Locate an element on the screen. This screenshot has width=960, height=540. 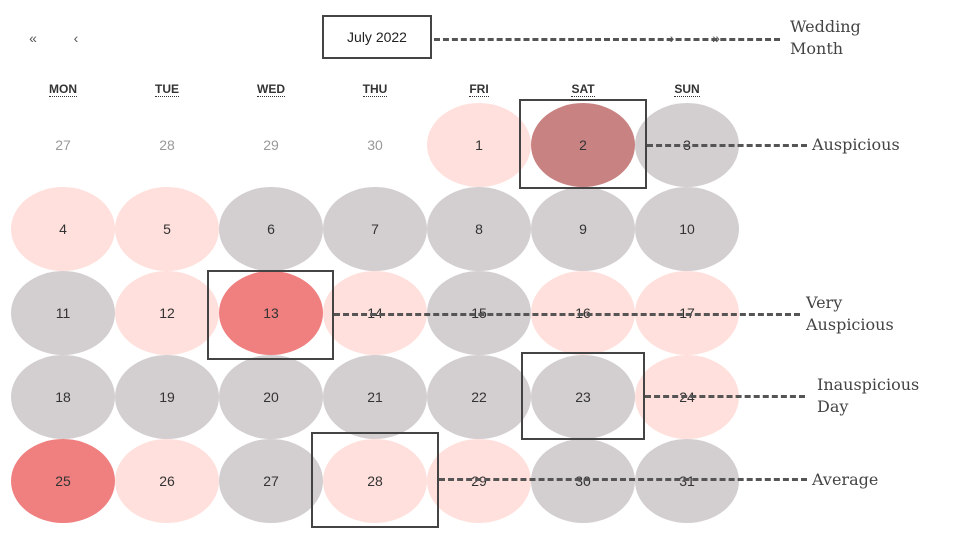
day-cell: 18 is located at coordinates (63, 397).